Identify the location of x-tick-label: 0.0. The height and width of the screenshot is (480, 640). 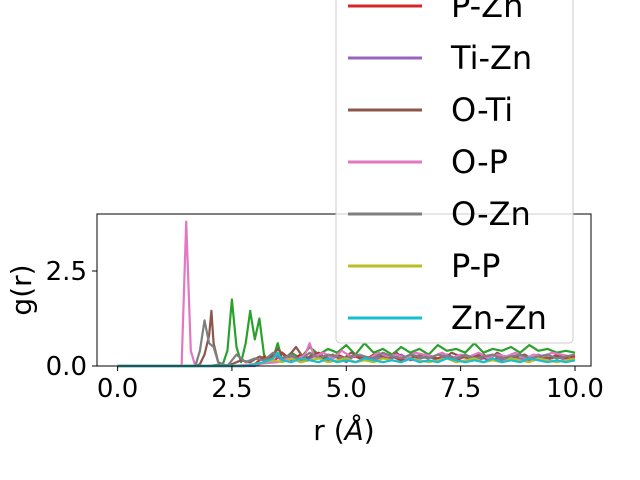
(117, 389).